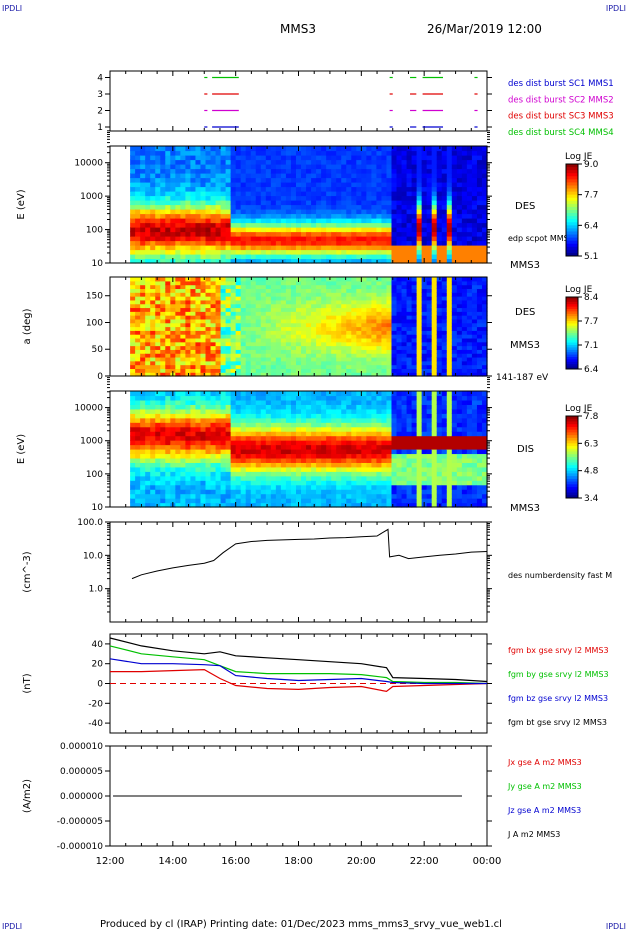 Image resolution: width=630 pixels, height=934 pixels. I want to click on des-pitch-y-tick-label: 0, so click(100, 377).